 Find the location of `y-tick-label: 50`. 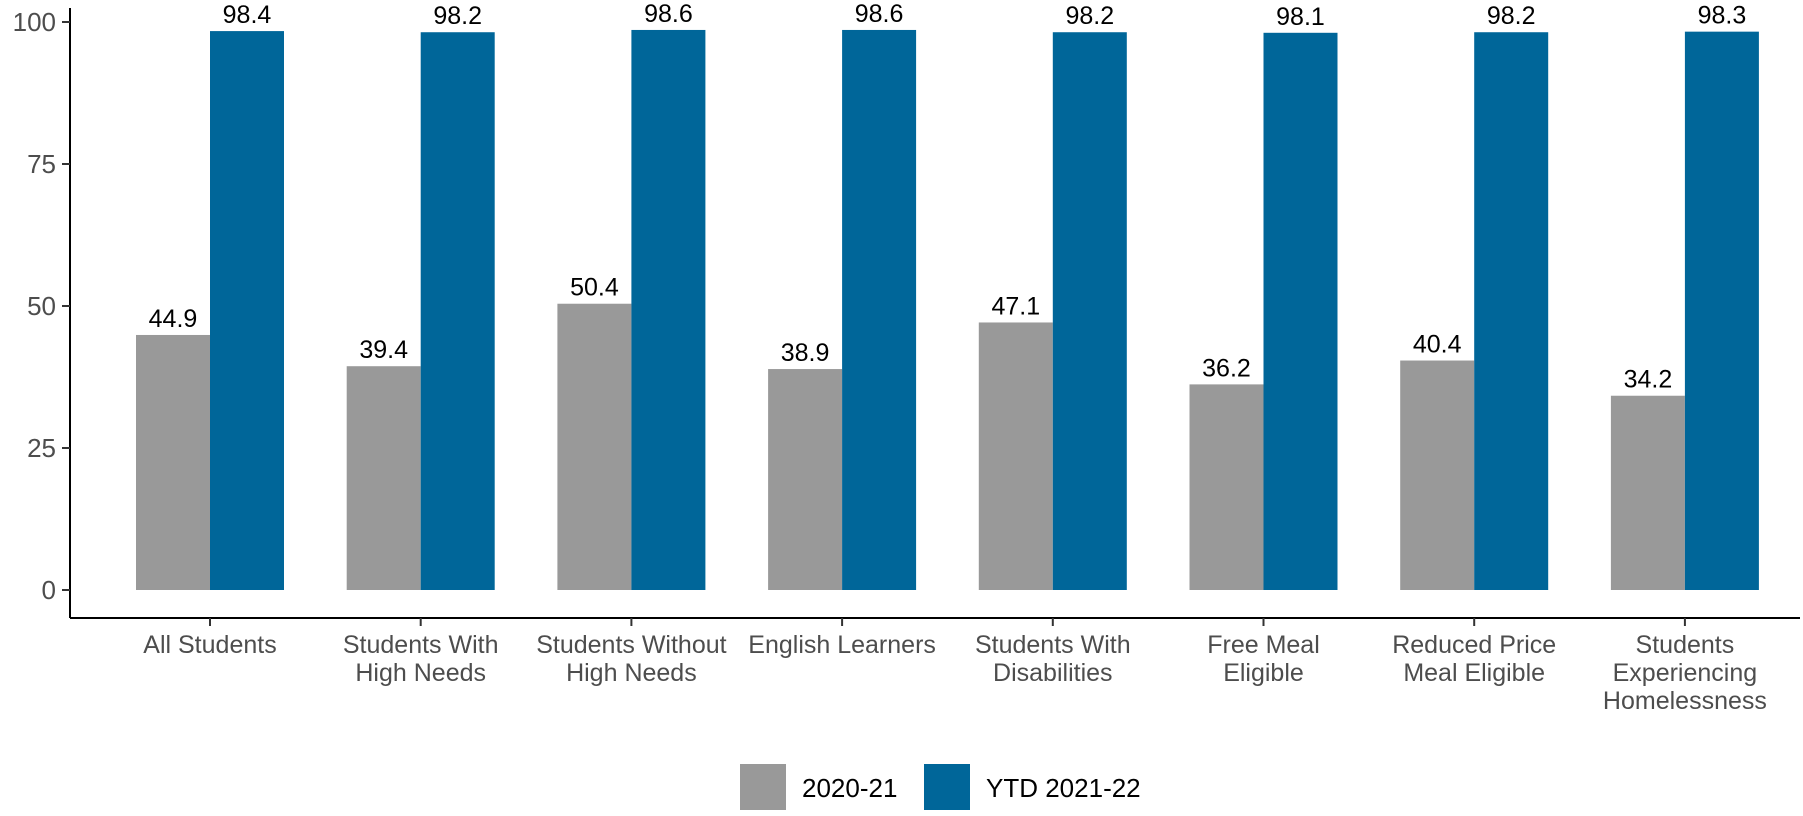

y-tick-label: 50 is located at coordinates (41, 306).